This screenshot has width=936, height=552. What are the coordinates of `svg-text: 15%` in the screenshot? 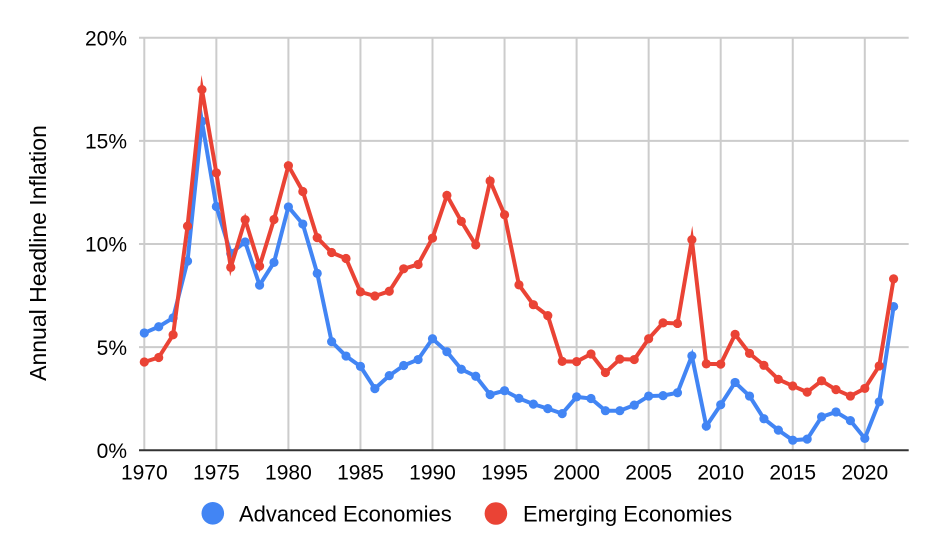 It's located at (106, 142).